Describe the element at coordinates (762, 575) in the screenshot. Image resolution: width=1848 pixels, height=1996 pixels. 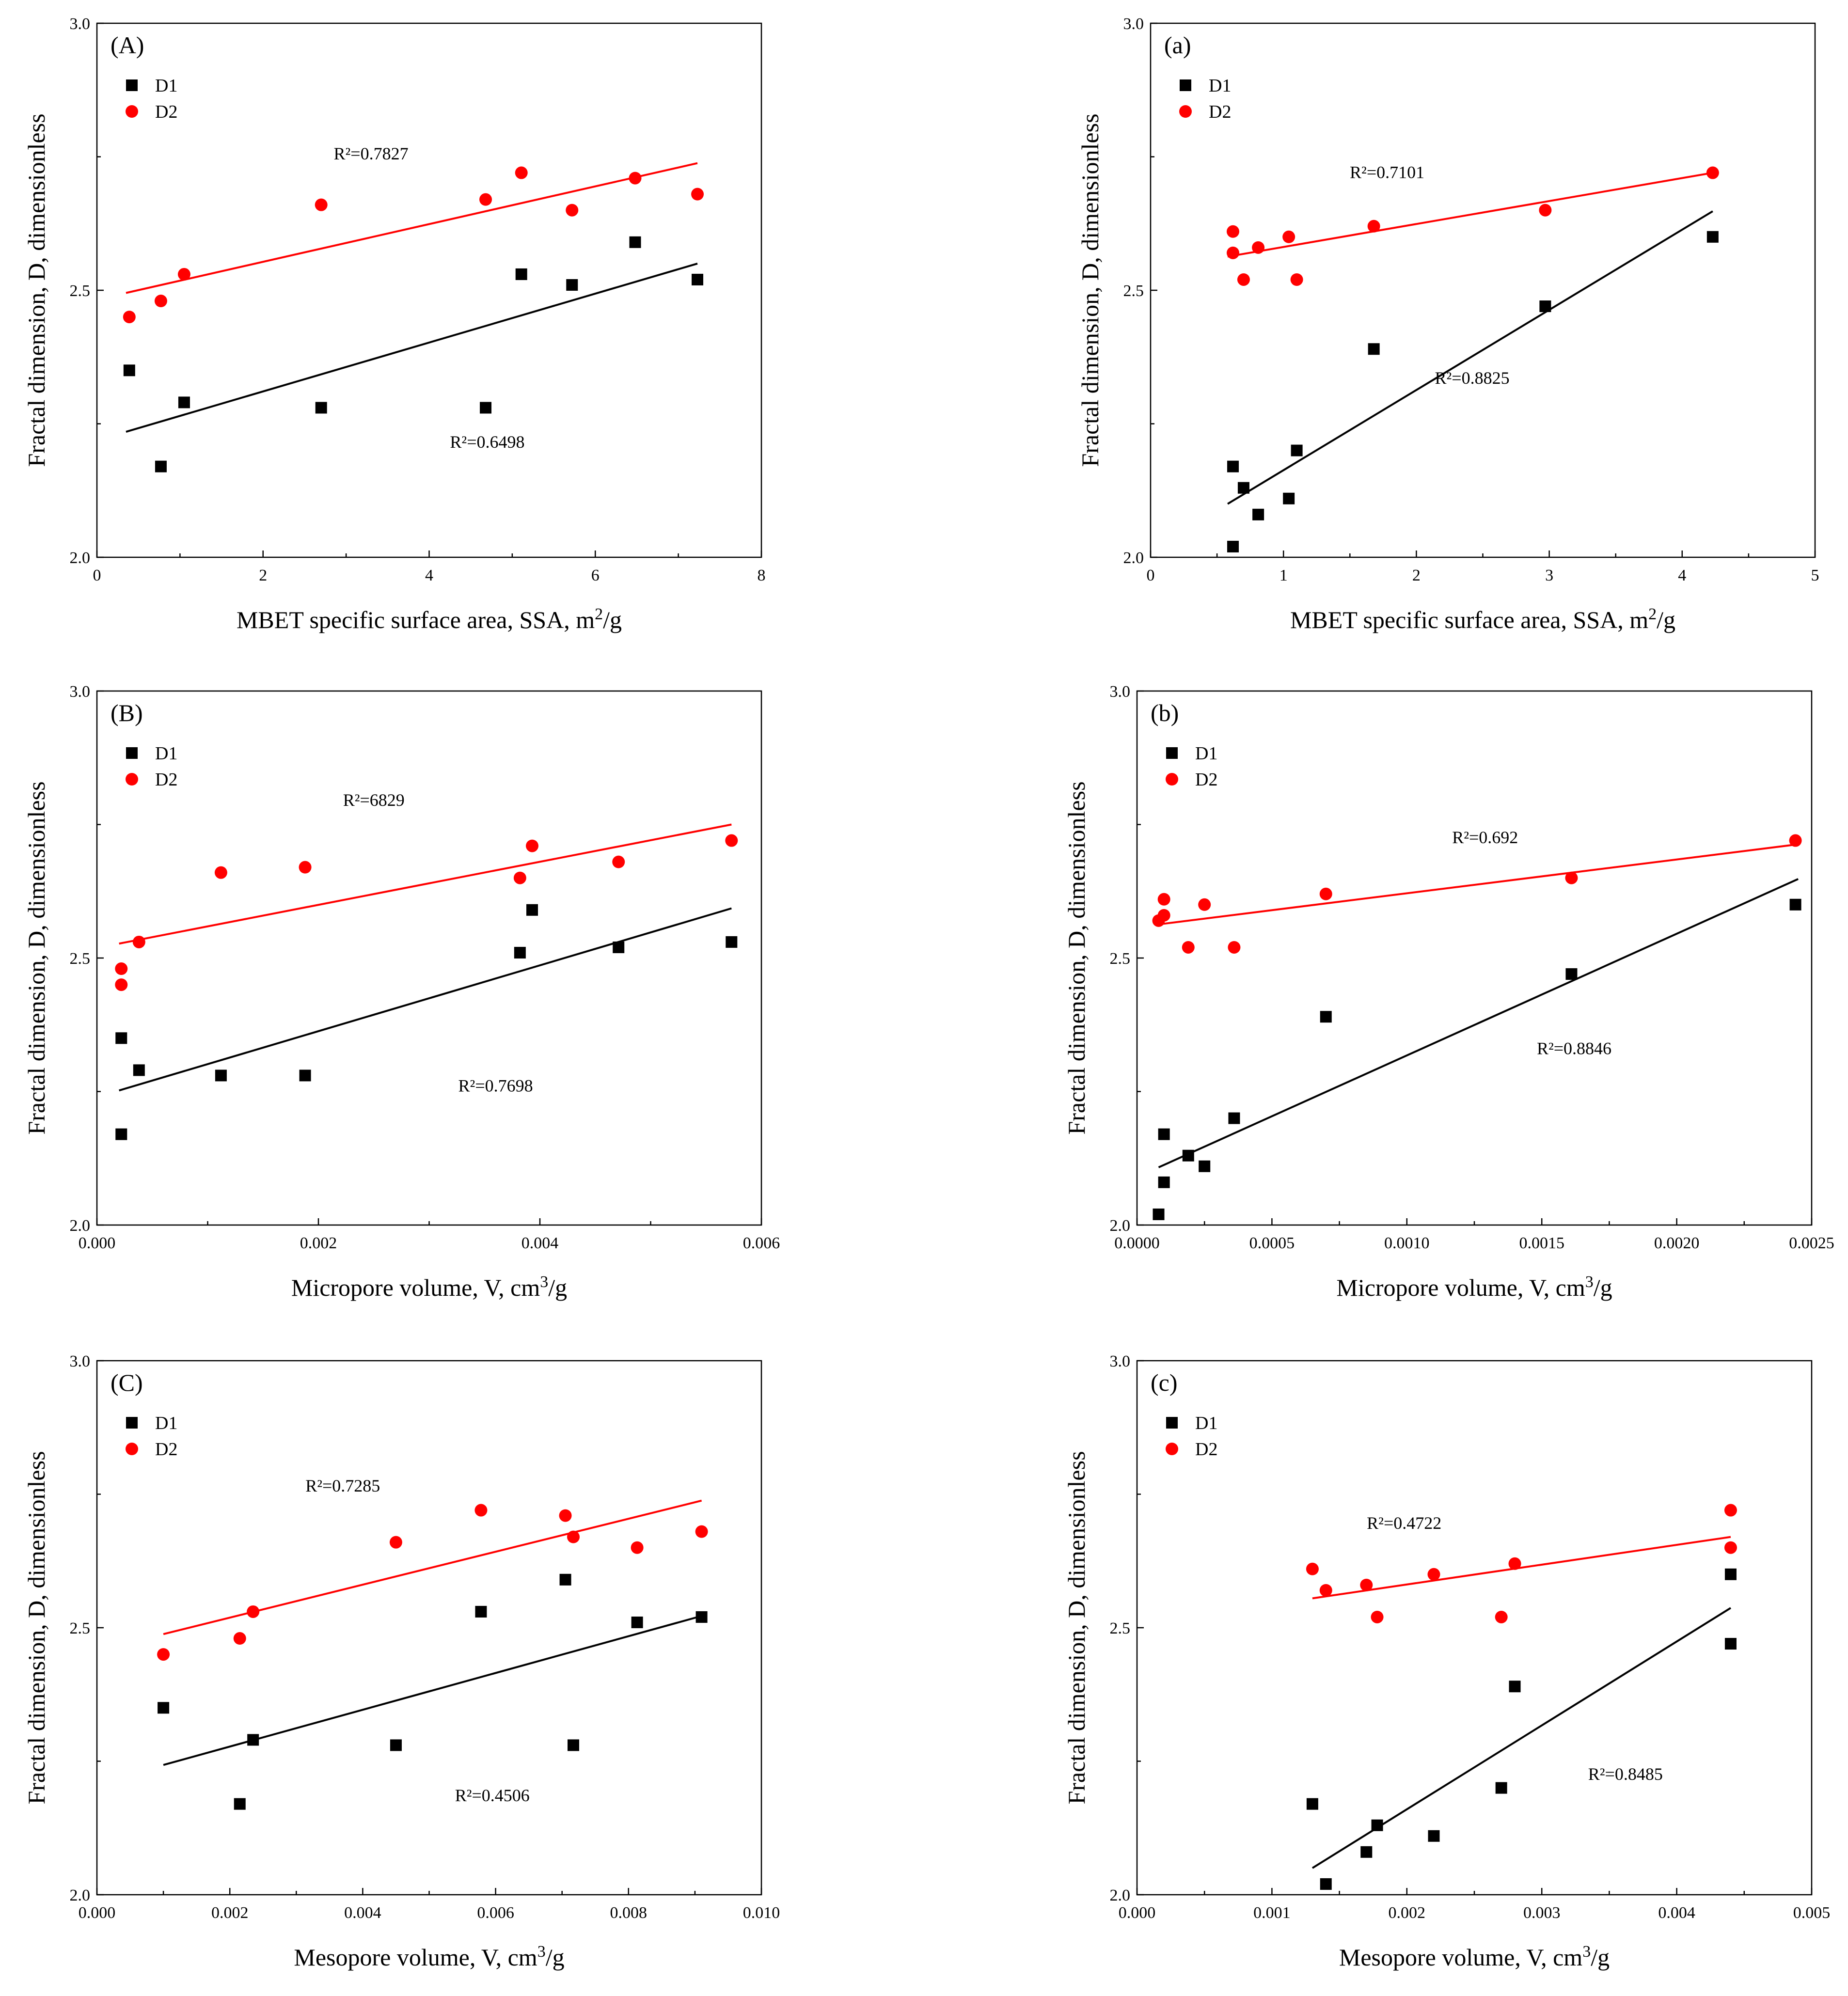
I see `x-tick-label: 8` at that location.